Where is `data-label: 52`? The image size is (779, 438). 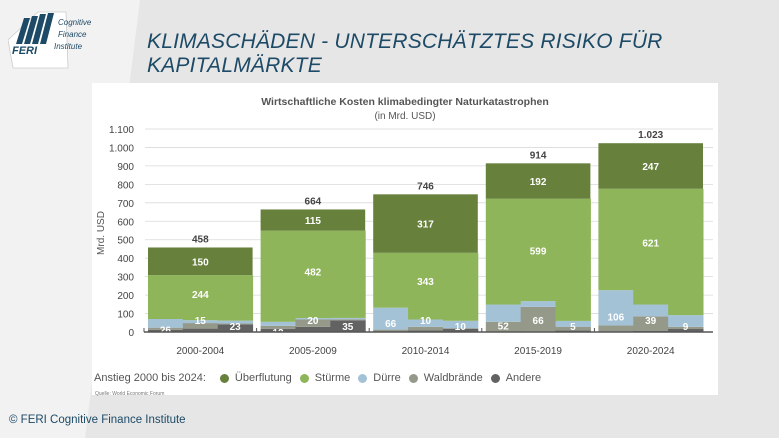 data-label: 52 is located at coordinates (504, 326).